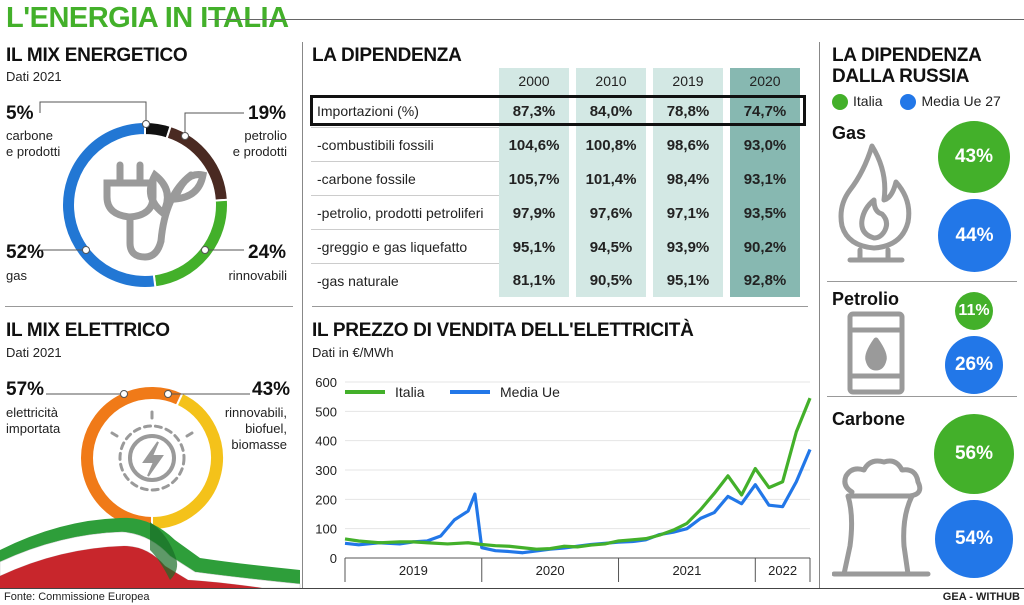 This screenshot has width=1024, height=605. Describe the element at coordinates (267, 252) in the screenshot. I see `mix-en-rinnovabili-pct: 24%` at that location.